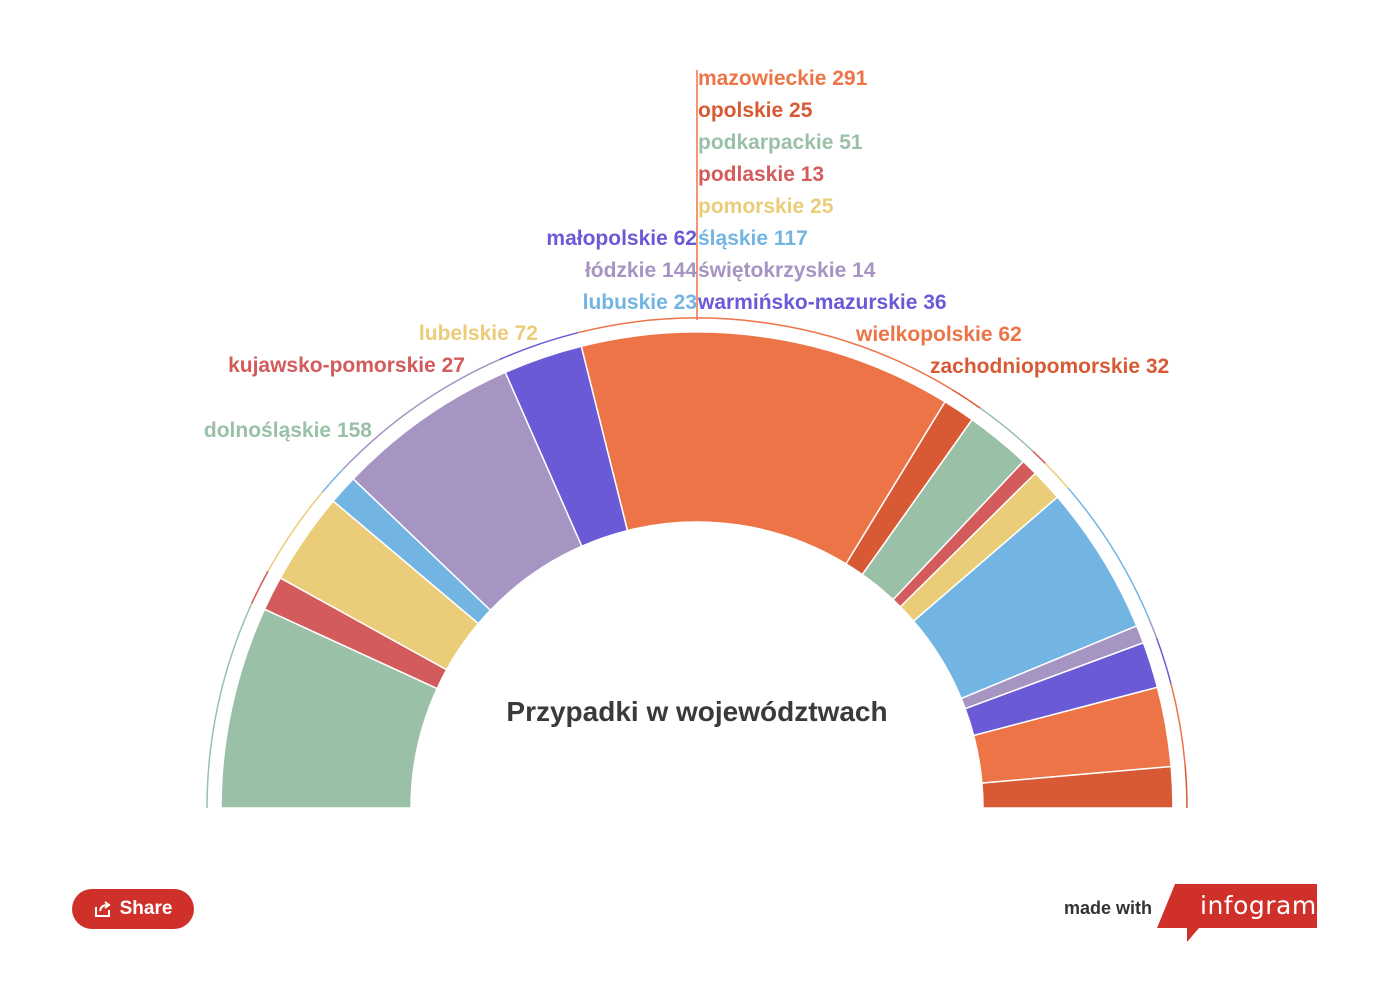  I want to click on infogram-logo, so click(1237, 914).